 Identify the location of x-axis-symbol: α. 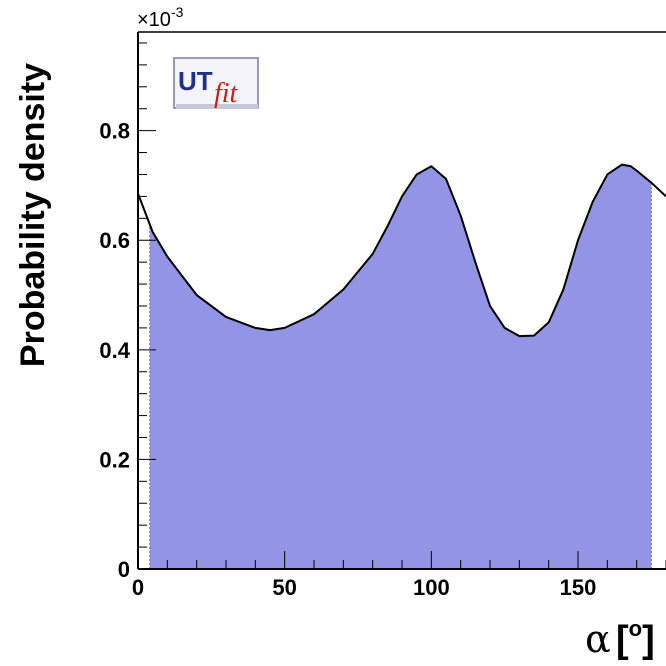
(598, 639).